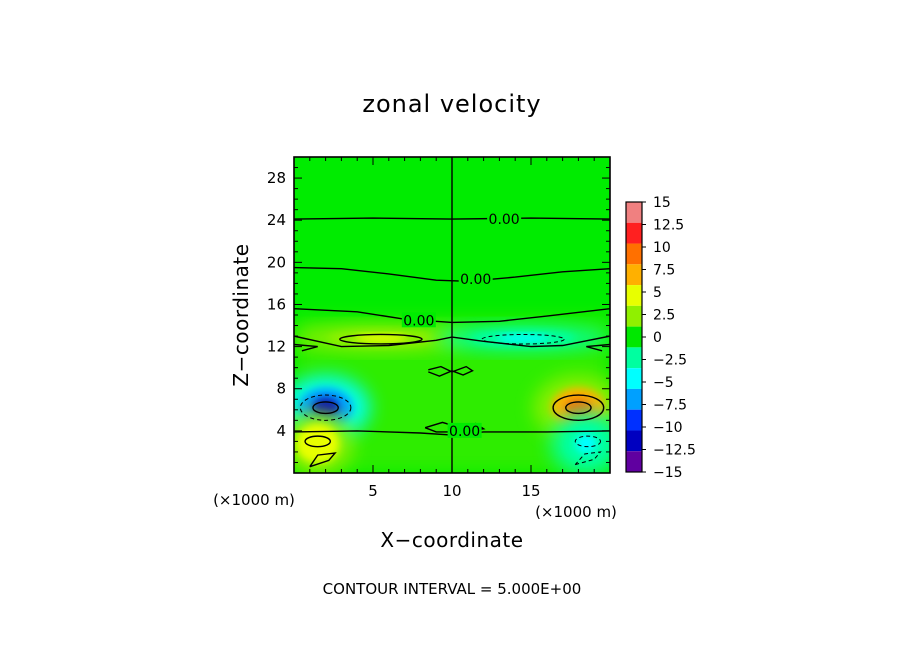 Image resolution: width=904 pixels, height=654 pixels. I want to click on y-tick-label: 8, so click(281, 389).